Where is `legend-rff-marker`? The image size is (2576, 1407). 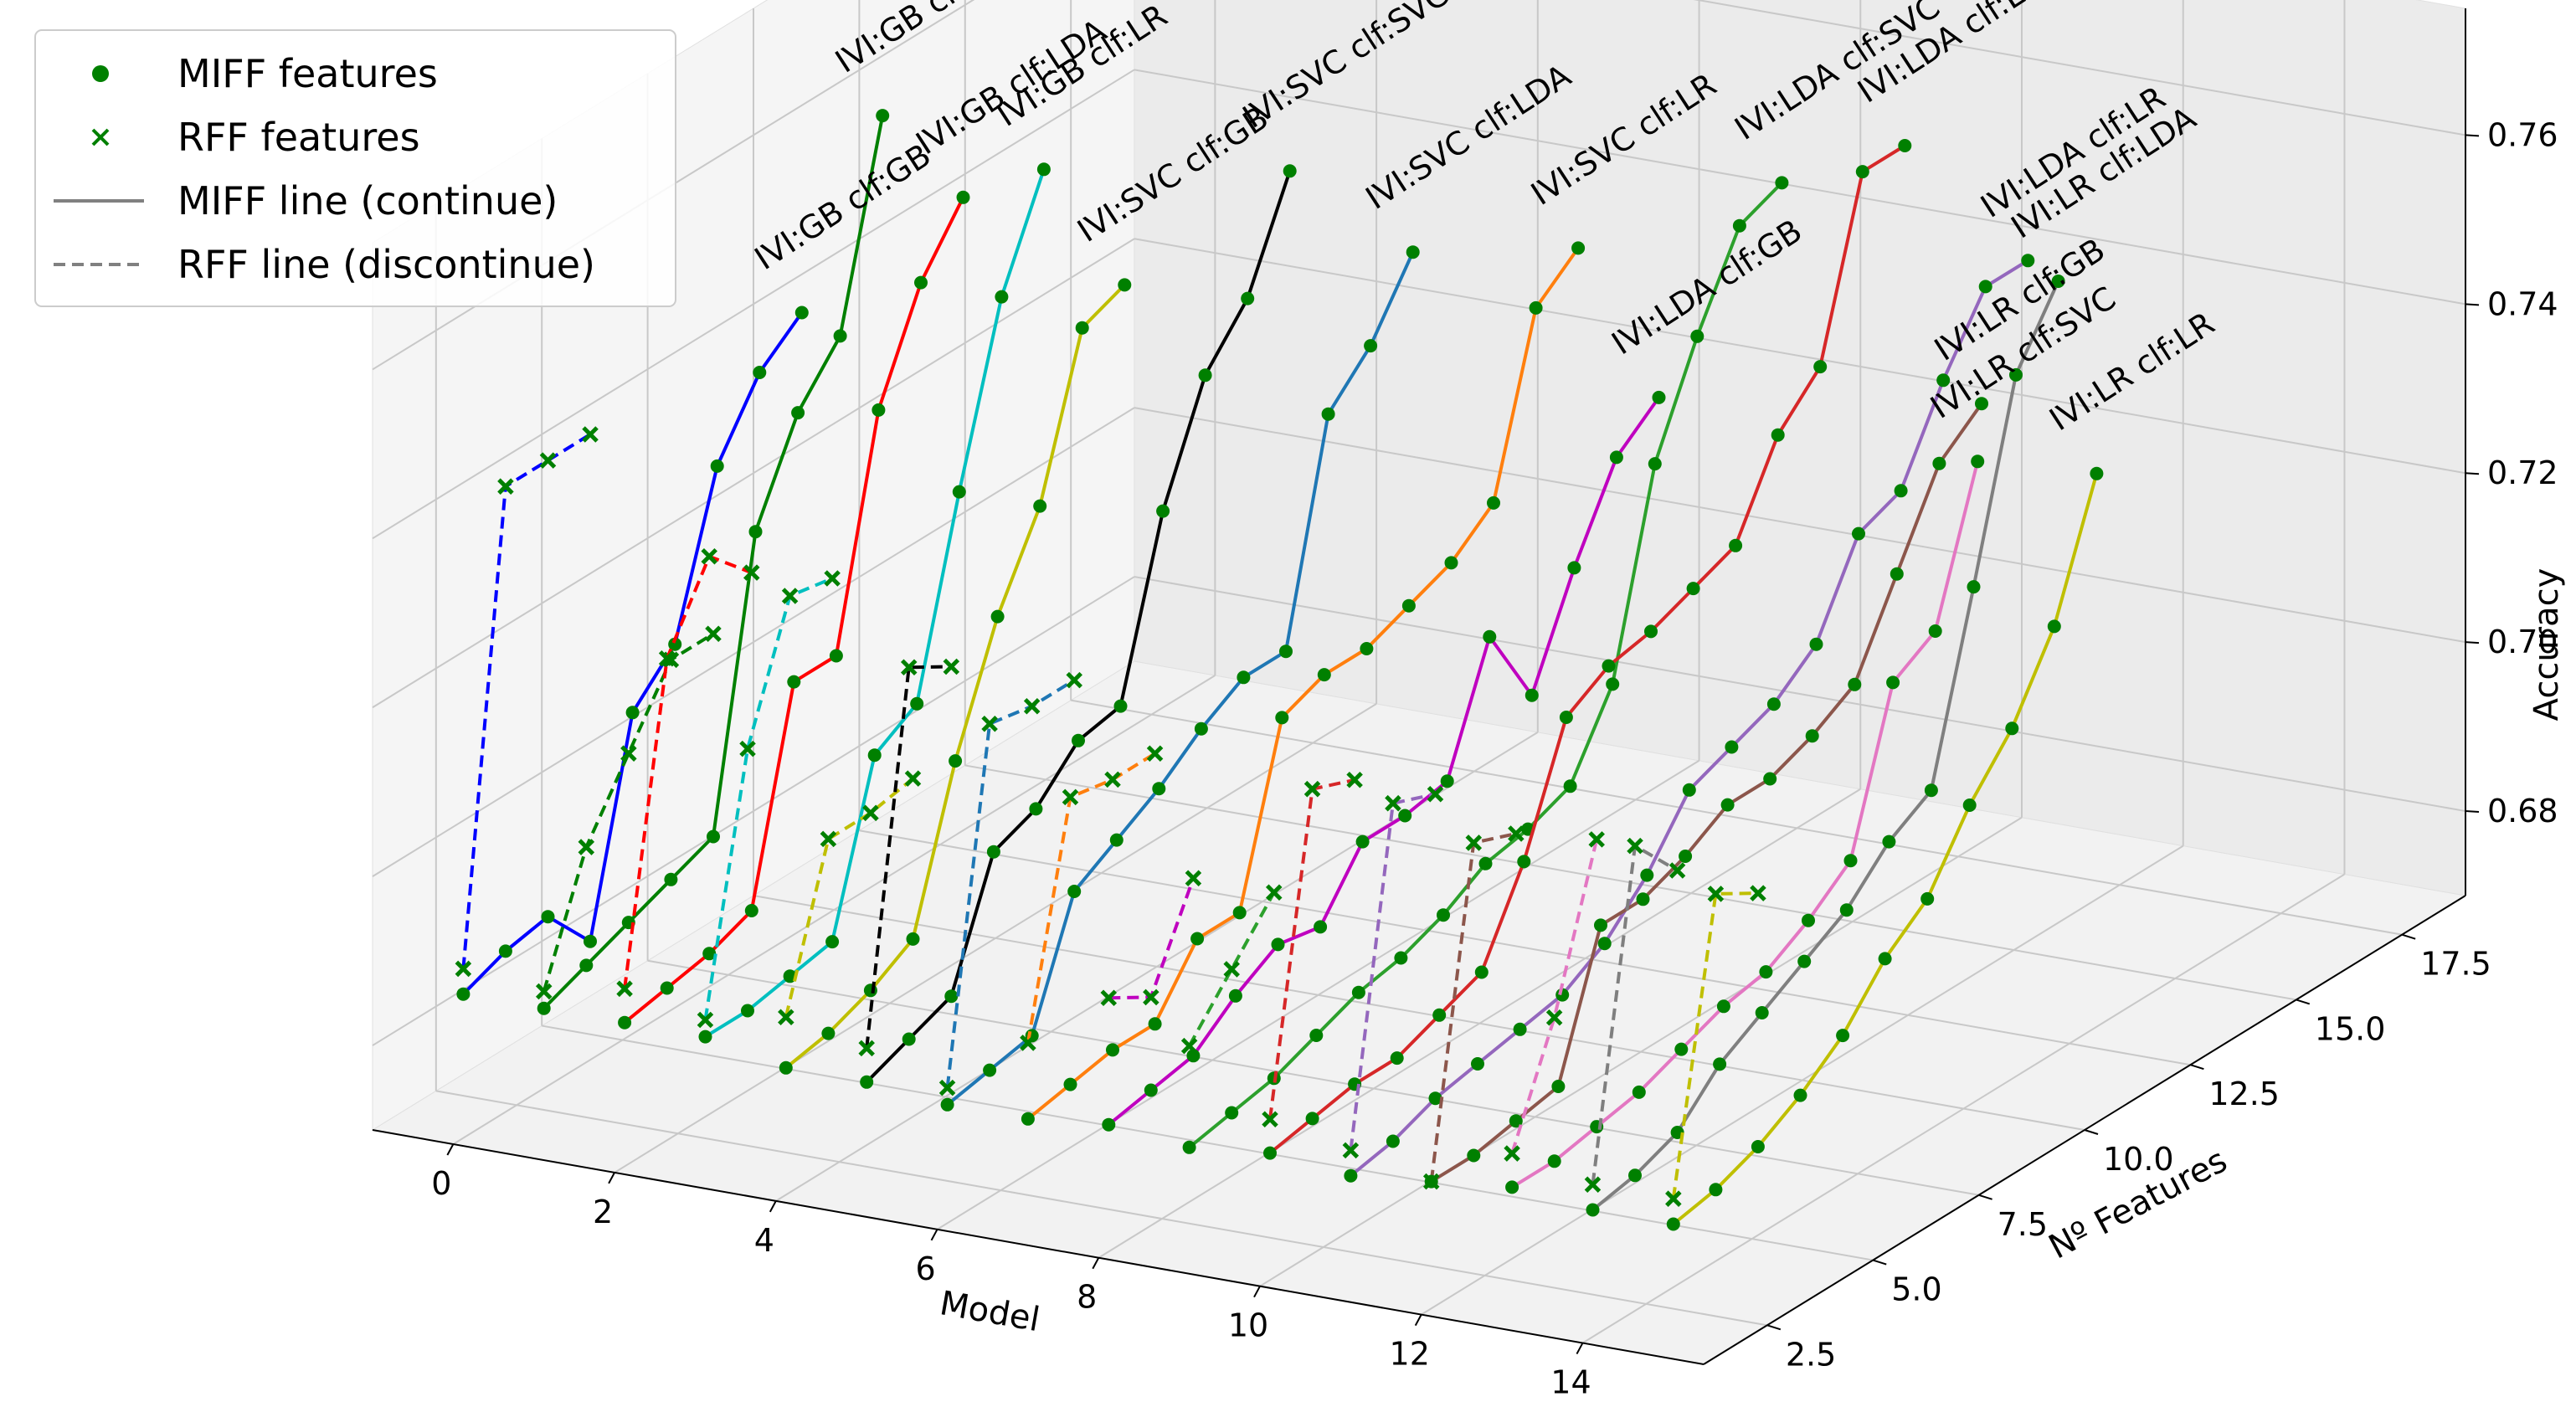 legend-rff-marker is located at coordinates (101, 137).